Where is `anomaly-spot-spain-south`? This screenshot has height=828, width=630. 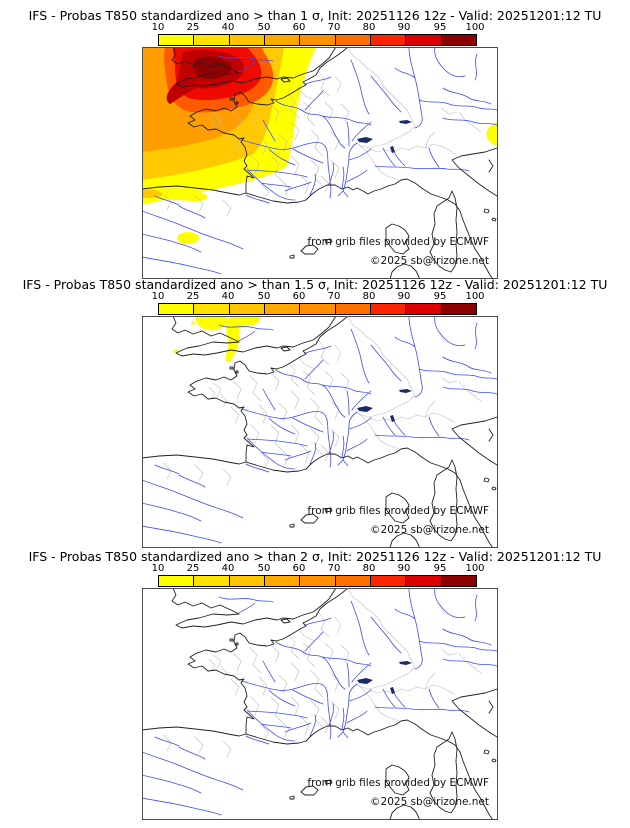 anomaly-spot-spain-south is located at coordinates (188, 238).